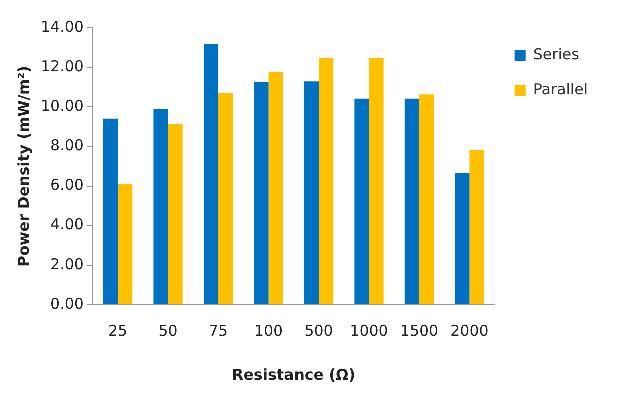 Image resolution: width=620 pixels, height=401 pixels. I want to click on y-tick-label: 14.00, so click(62, 27).